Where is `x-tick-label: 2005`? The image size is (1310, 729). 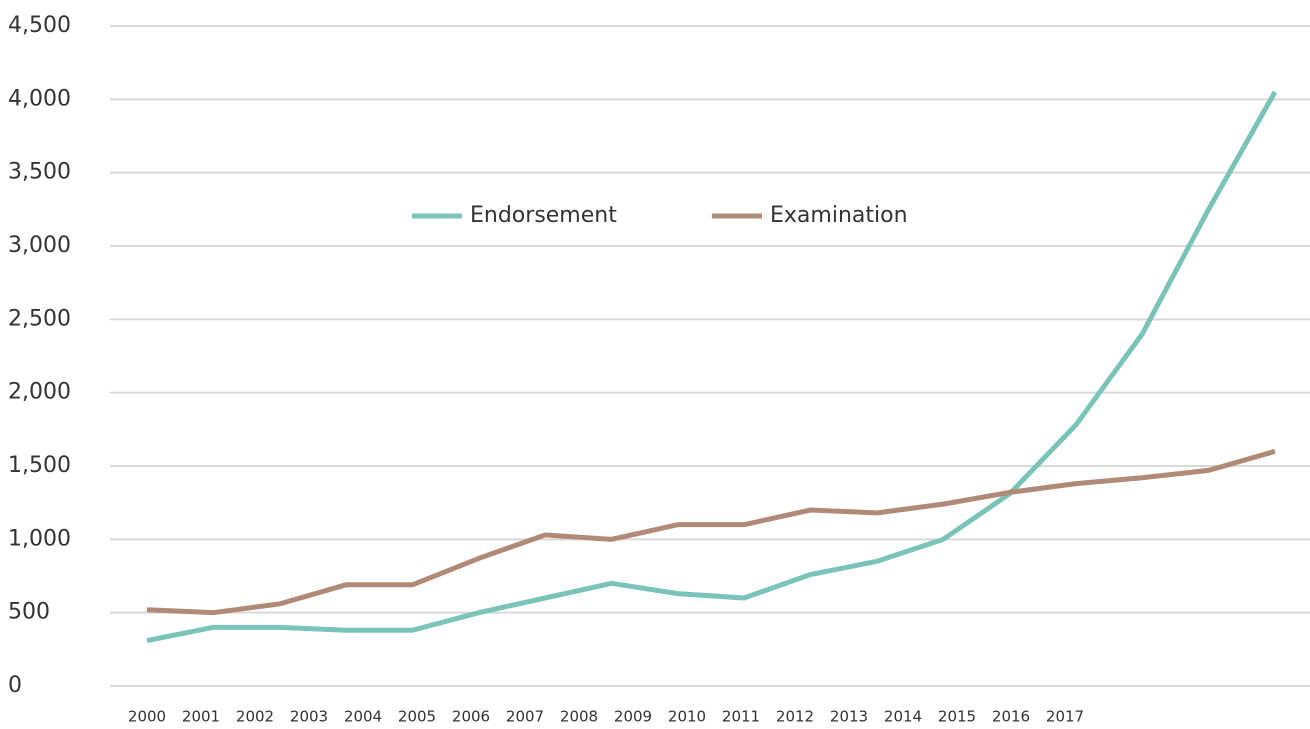 x-tick-label: 2005 is located at coordinates (417, 717).